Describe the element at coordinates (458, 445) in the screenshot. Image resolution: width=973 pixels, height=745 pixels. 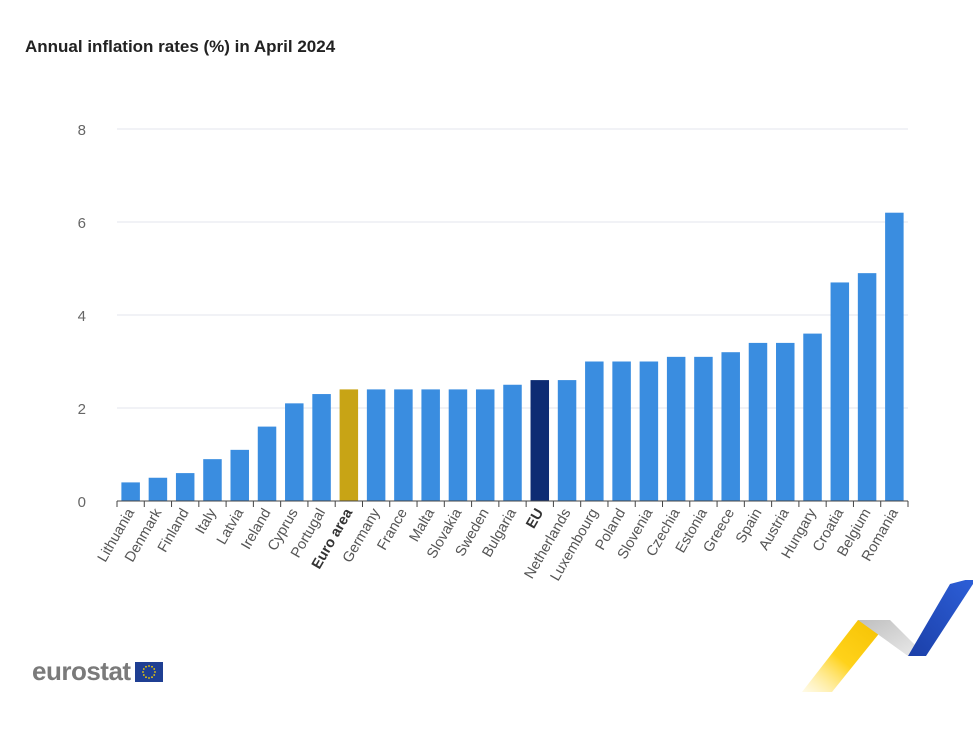
I see `bar-slovakia` at that location.